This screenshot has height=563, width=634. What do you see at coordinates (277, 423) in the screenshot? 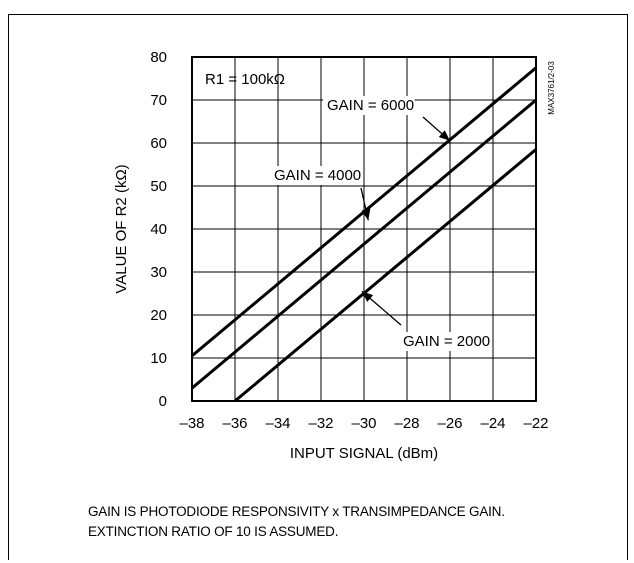
I see `x-tick-label: –34` at bounding box center [277, 423].